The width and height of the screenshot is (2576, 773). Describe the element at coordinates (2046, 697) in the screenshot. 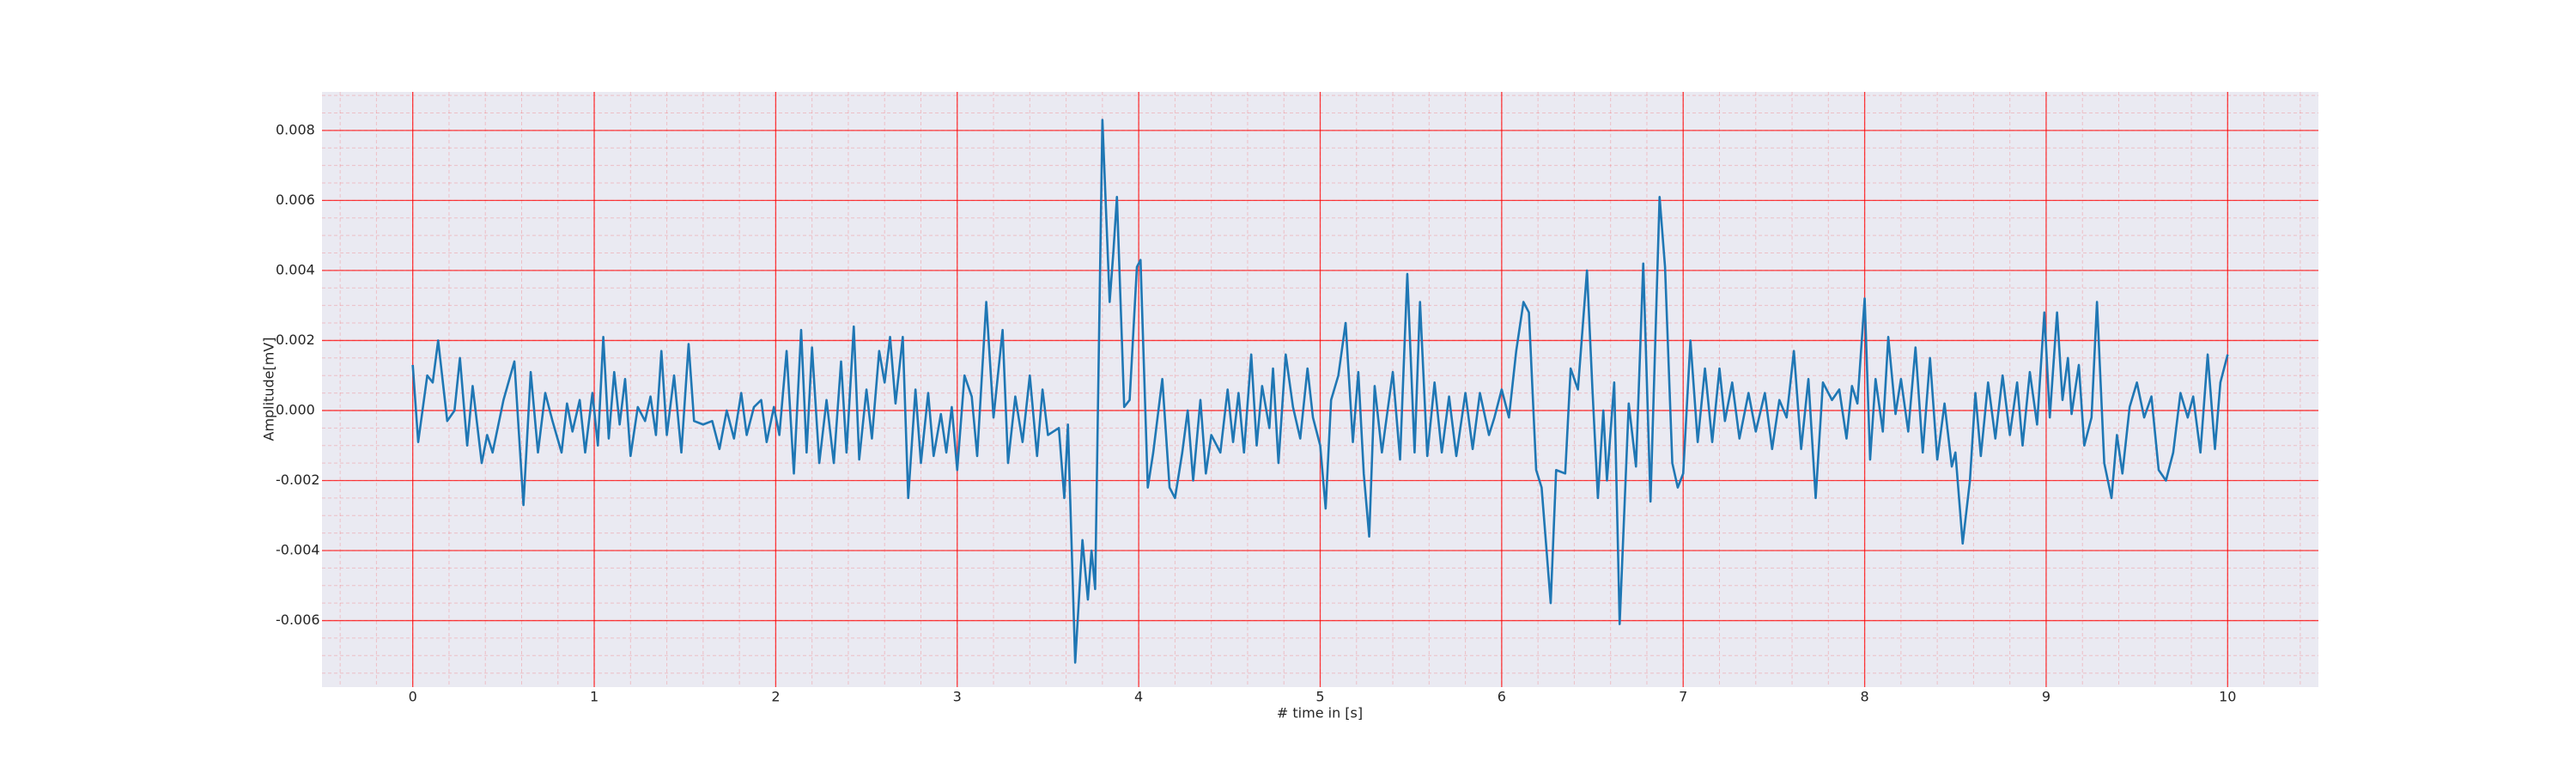

I see `x-tick-label: 9` at that location.